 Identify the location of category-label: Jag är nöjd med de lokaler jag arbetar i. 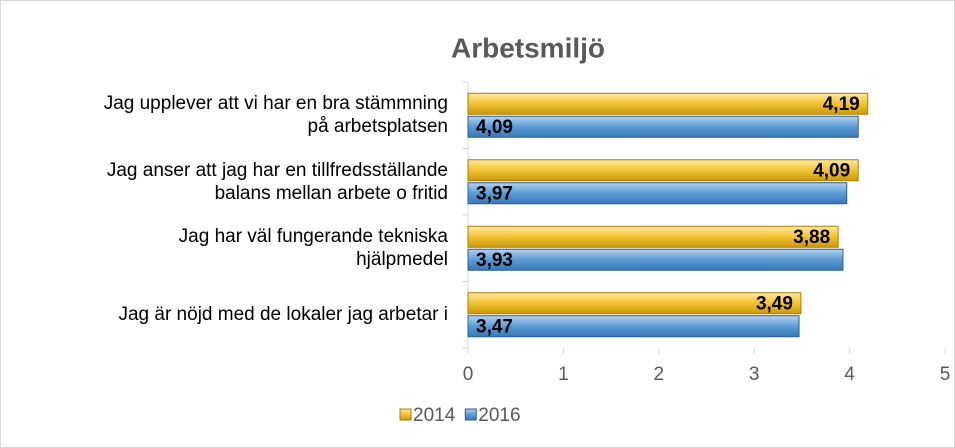
(283, 315).